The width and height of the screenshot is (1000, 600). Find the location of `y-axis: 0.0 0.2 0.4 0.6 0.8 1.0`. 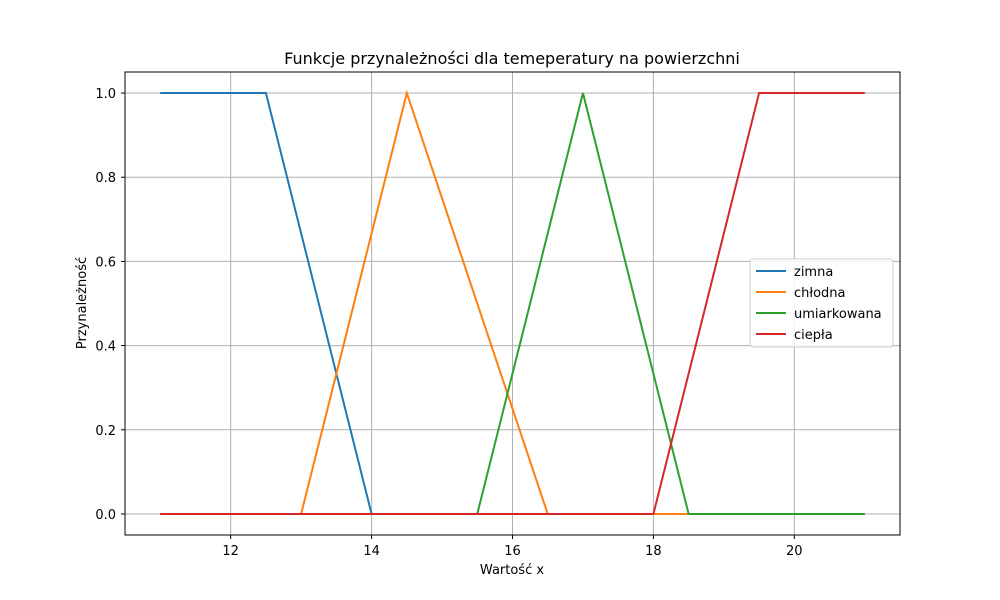

y-axis: 0.0 0.2 0.4 0.6 0.8 1.0 is located at coordinates (110, 305).